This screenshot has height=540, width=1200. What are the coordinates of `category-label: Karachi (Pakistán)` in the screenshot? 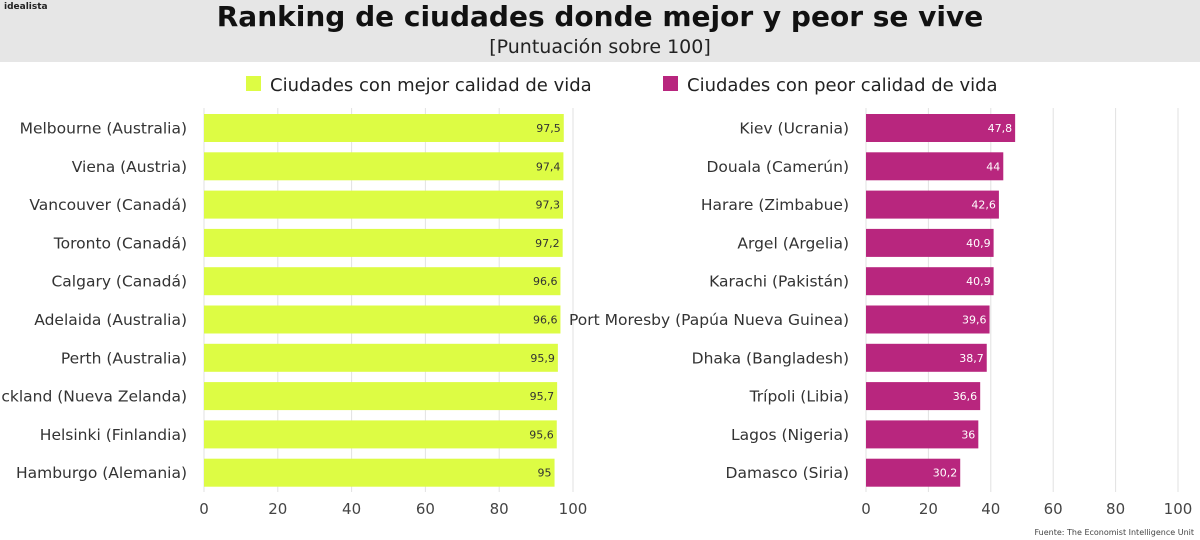 It's located at (779, 282).